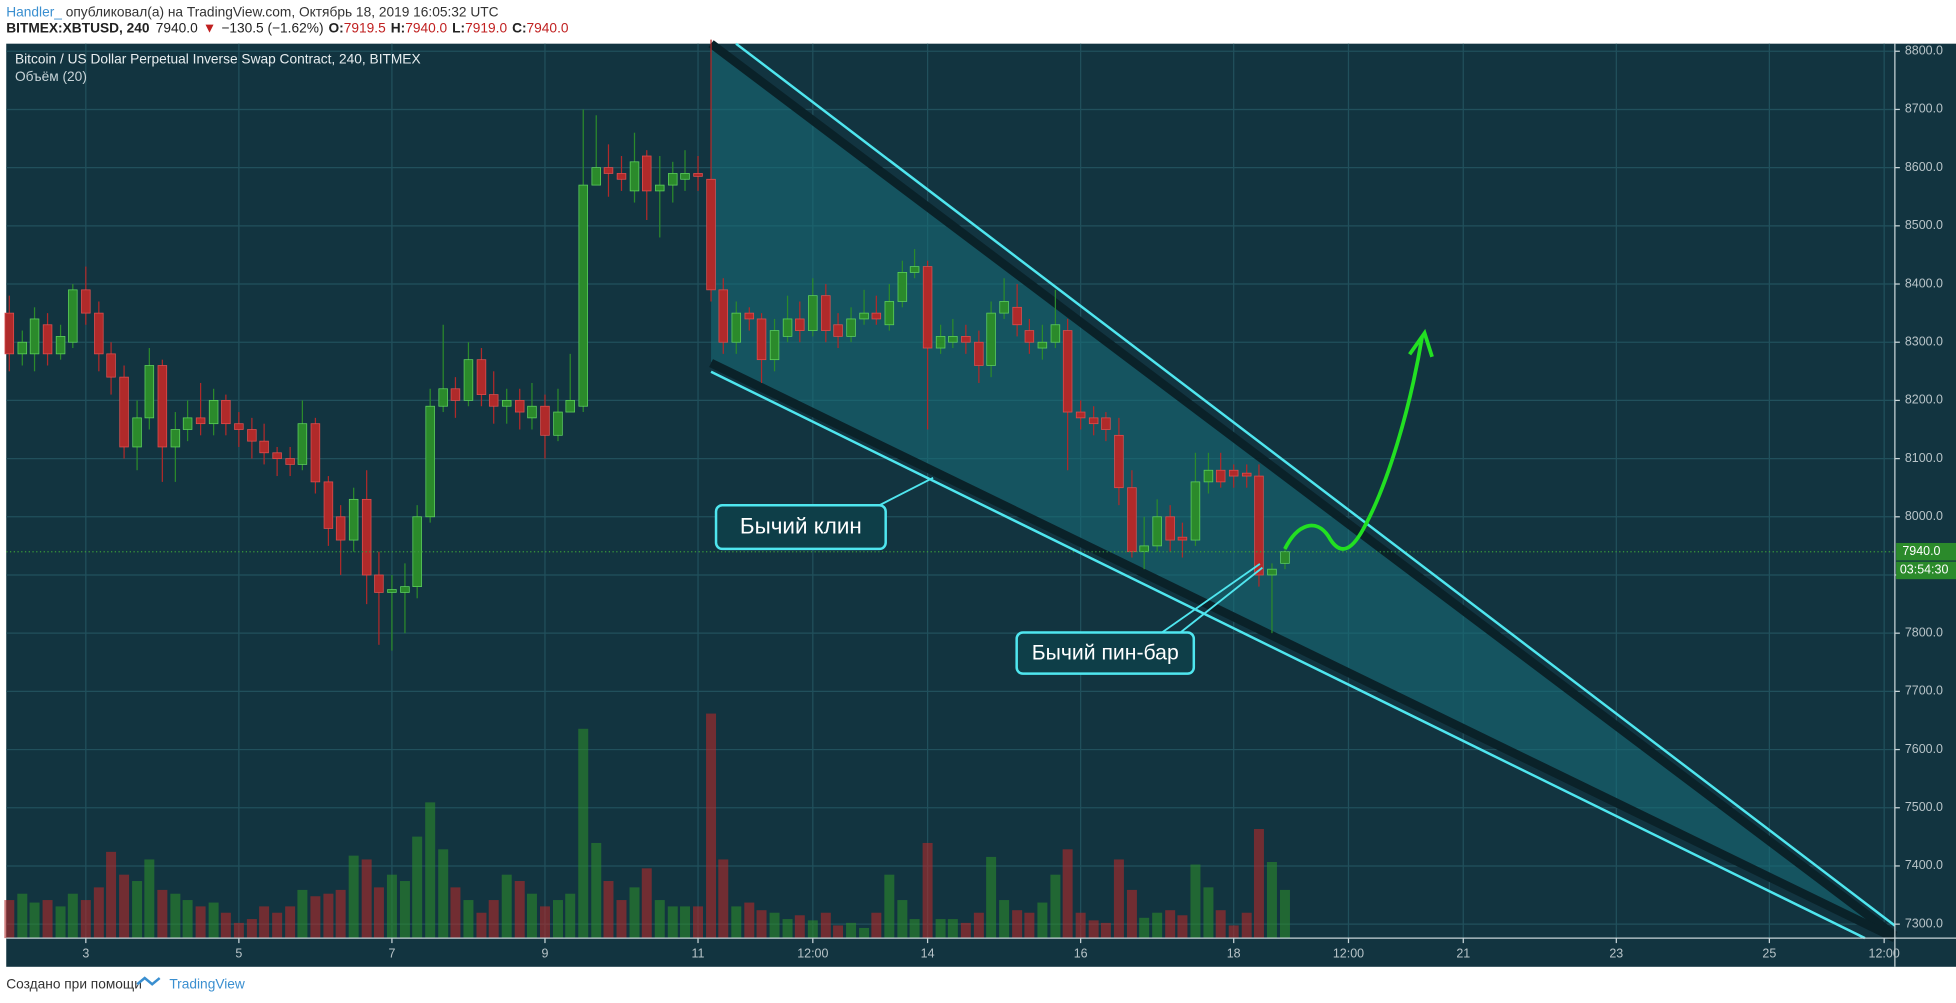 The height and width of the screenshot is (1003, 1956). What do you see at coordinates (1924, 923) in the screenshot?
I see `y-tick-label: 7300.0` at bounding box center [1924, 923].